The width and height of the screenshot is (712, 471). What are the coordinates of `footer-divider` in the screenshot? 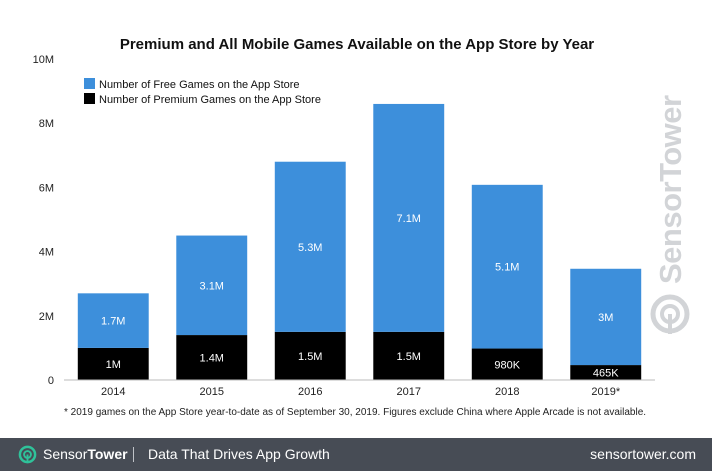 It's located at (133, 454).